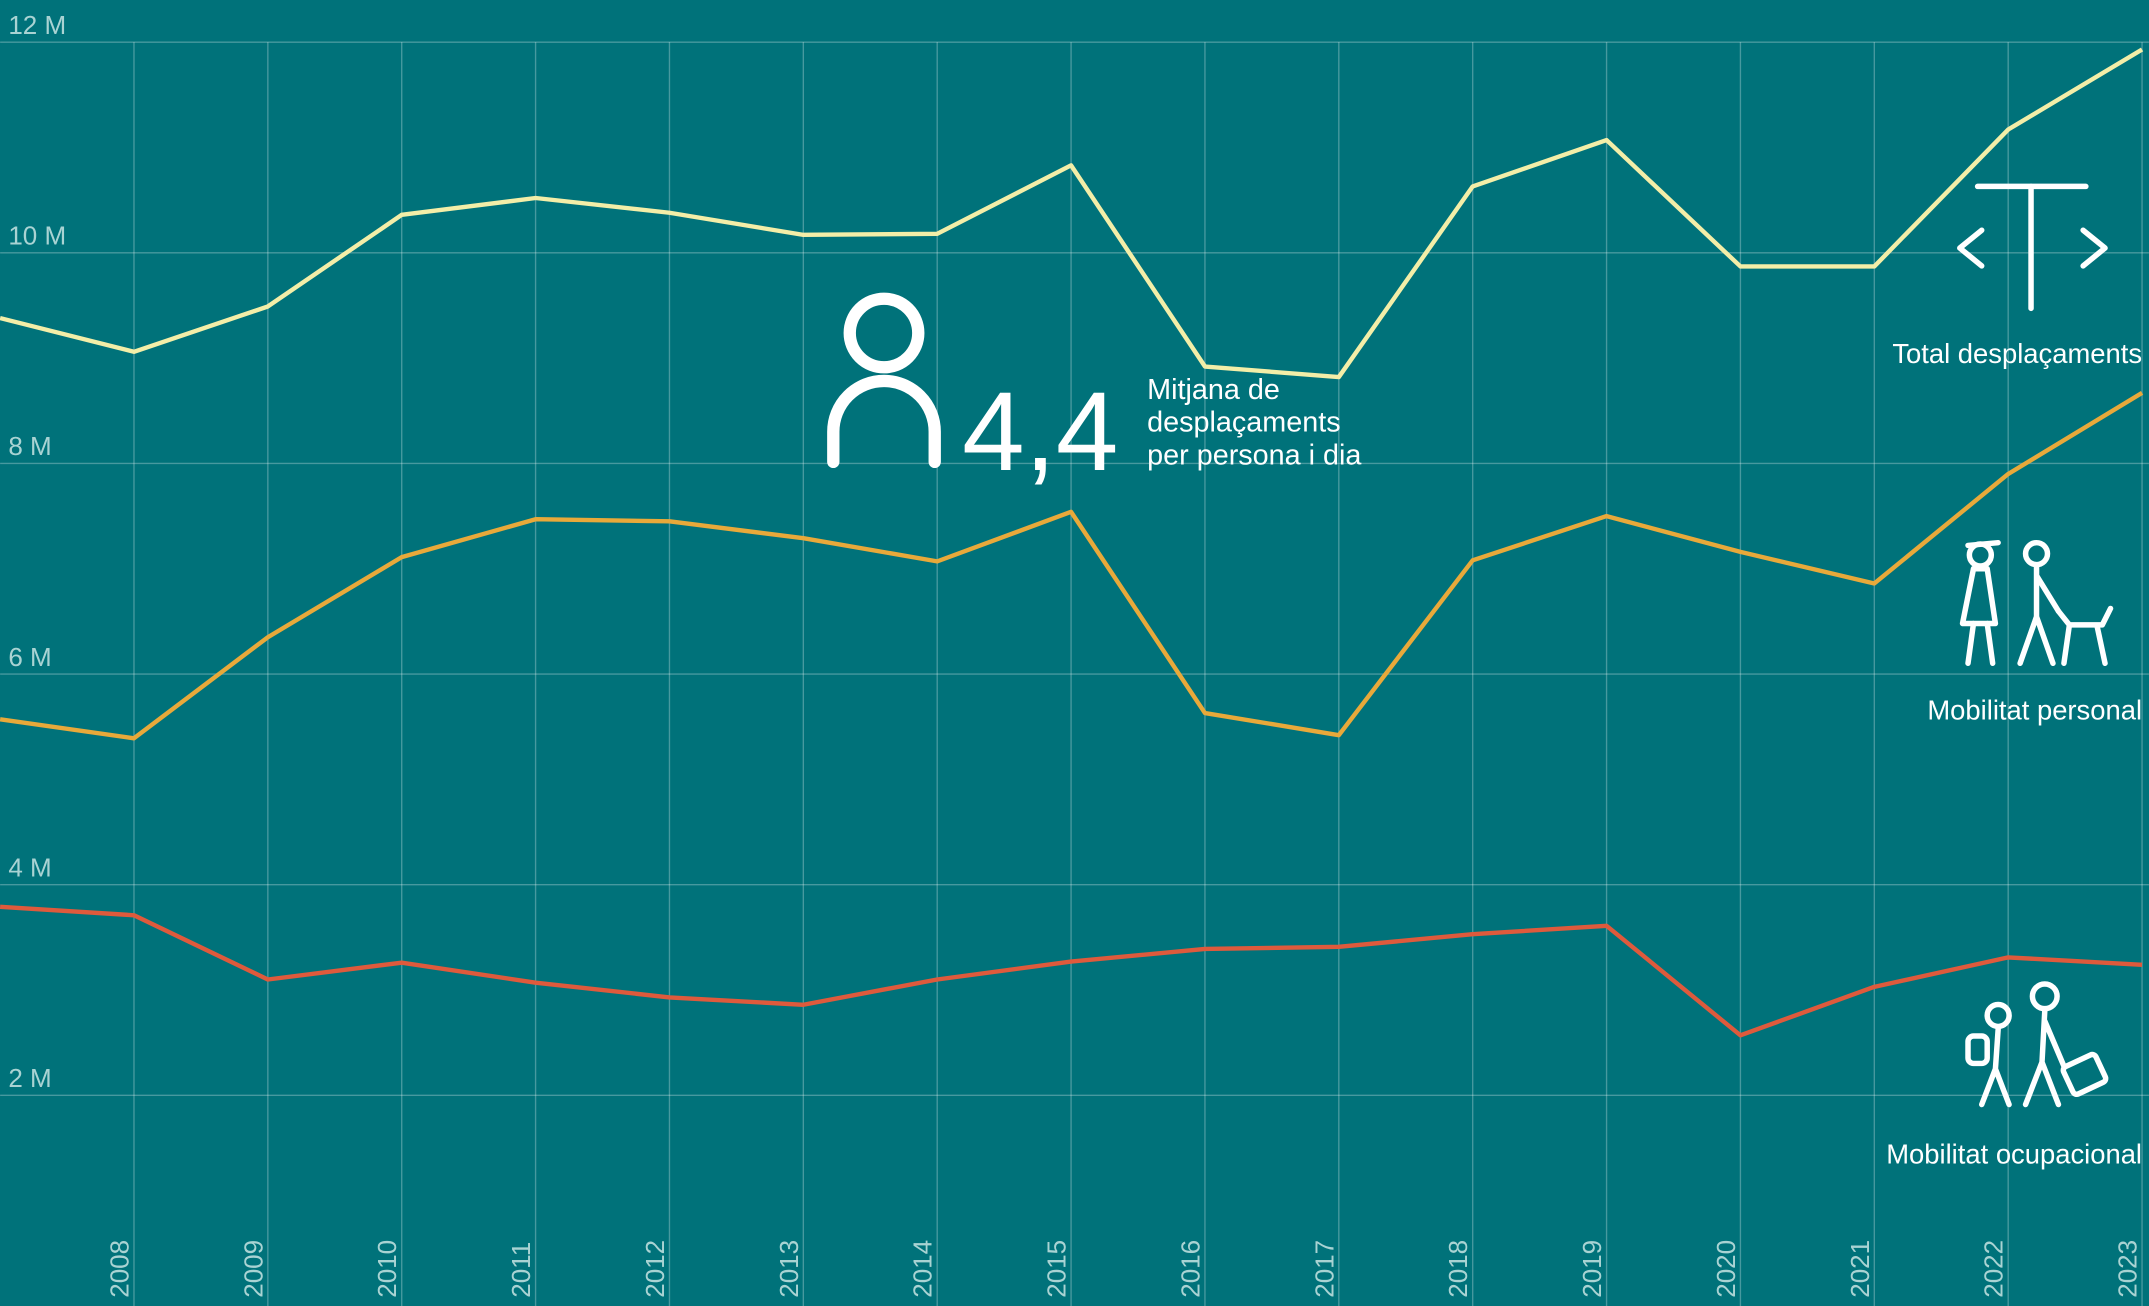  Describe the element at coordinates (1324, 1269) in the screenshot. I see `x-tick-label: 2017` at that location.